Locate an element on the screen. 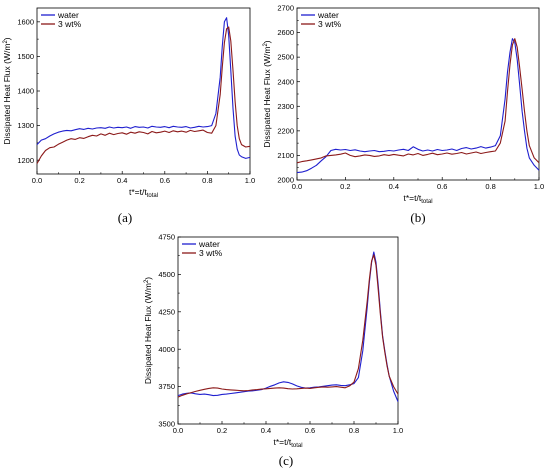  y-tick-label: 1300 is located at coordinates (25, 125).